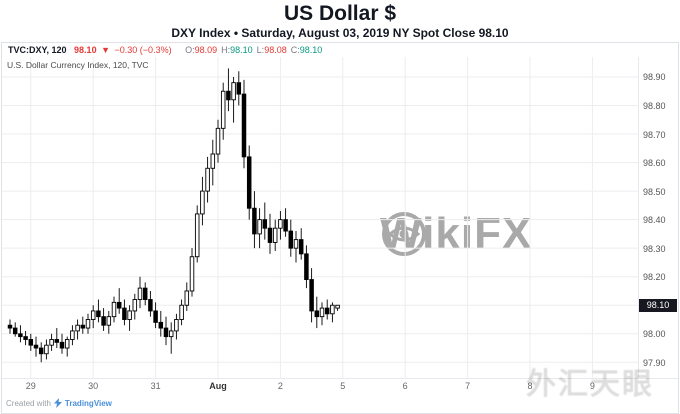  I want to click on current-price-tag: 98.10, so click(658, 305).